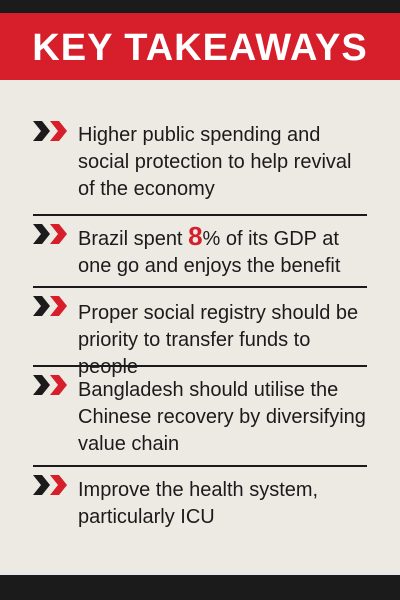 The width and height of the screenshot is (400, 600). What do you see at coordinates (200, 586) in the screenshot?
I see `bottom-bar` at bounding box center [200, 586].